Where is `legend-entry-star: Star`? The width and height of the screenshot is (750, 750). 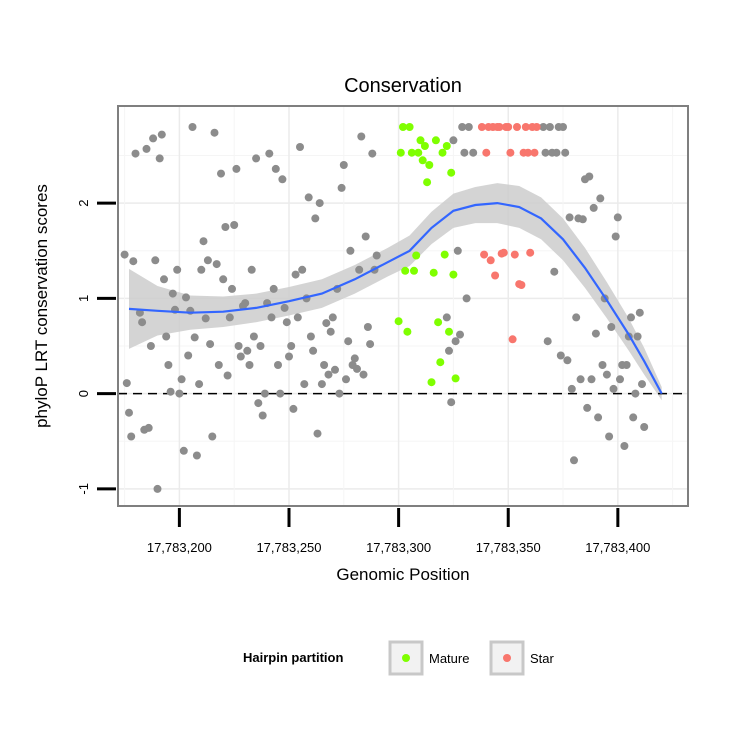
legend-entry-star: Star is located at coordinates (522, 658).